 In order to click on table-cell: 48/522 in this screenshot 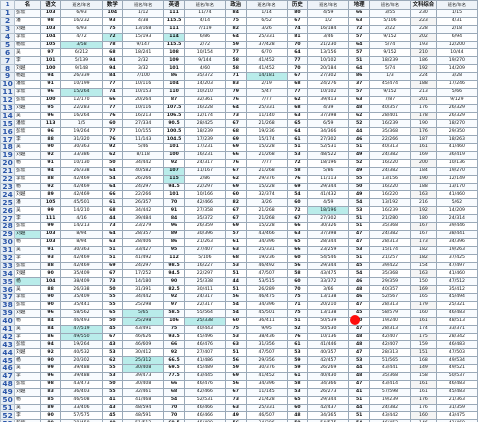, I will do `click(328, 155)`.